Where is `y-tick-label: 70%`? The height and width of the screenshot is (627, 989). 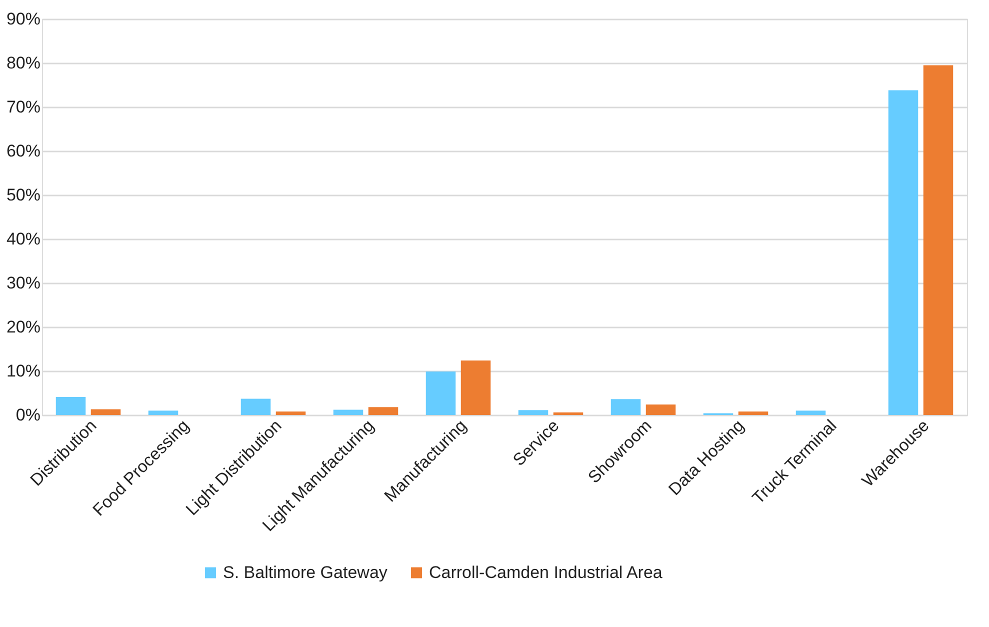
y-tick-label: 70% is located at coordinates (23, 107).